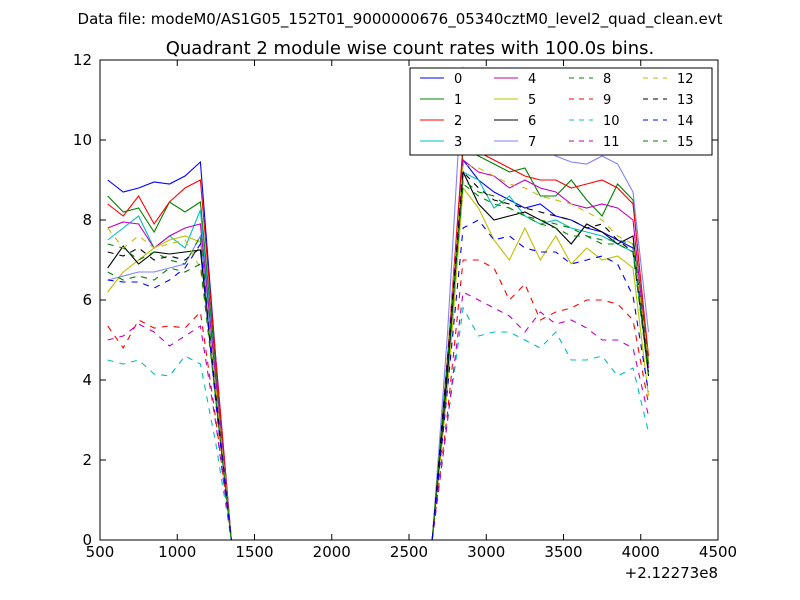 The width and height of the screenshot is (800, 600). Describe the element at coordinates (458, 79) in the screenshot. I see `legend-label-0: 0` at that location.